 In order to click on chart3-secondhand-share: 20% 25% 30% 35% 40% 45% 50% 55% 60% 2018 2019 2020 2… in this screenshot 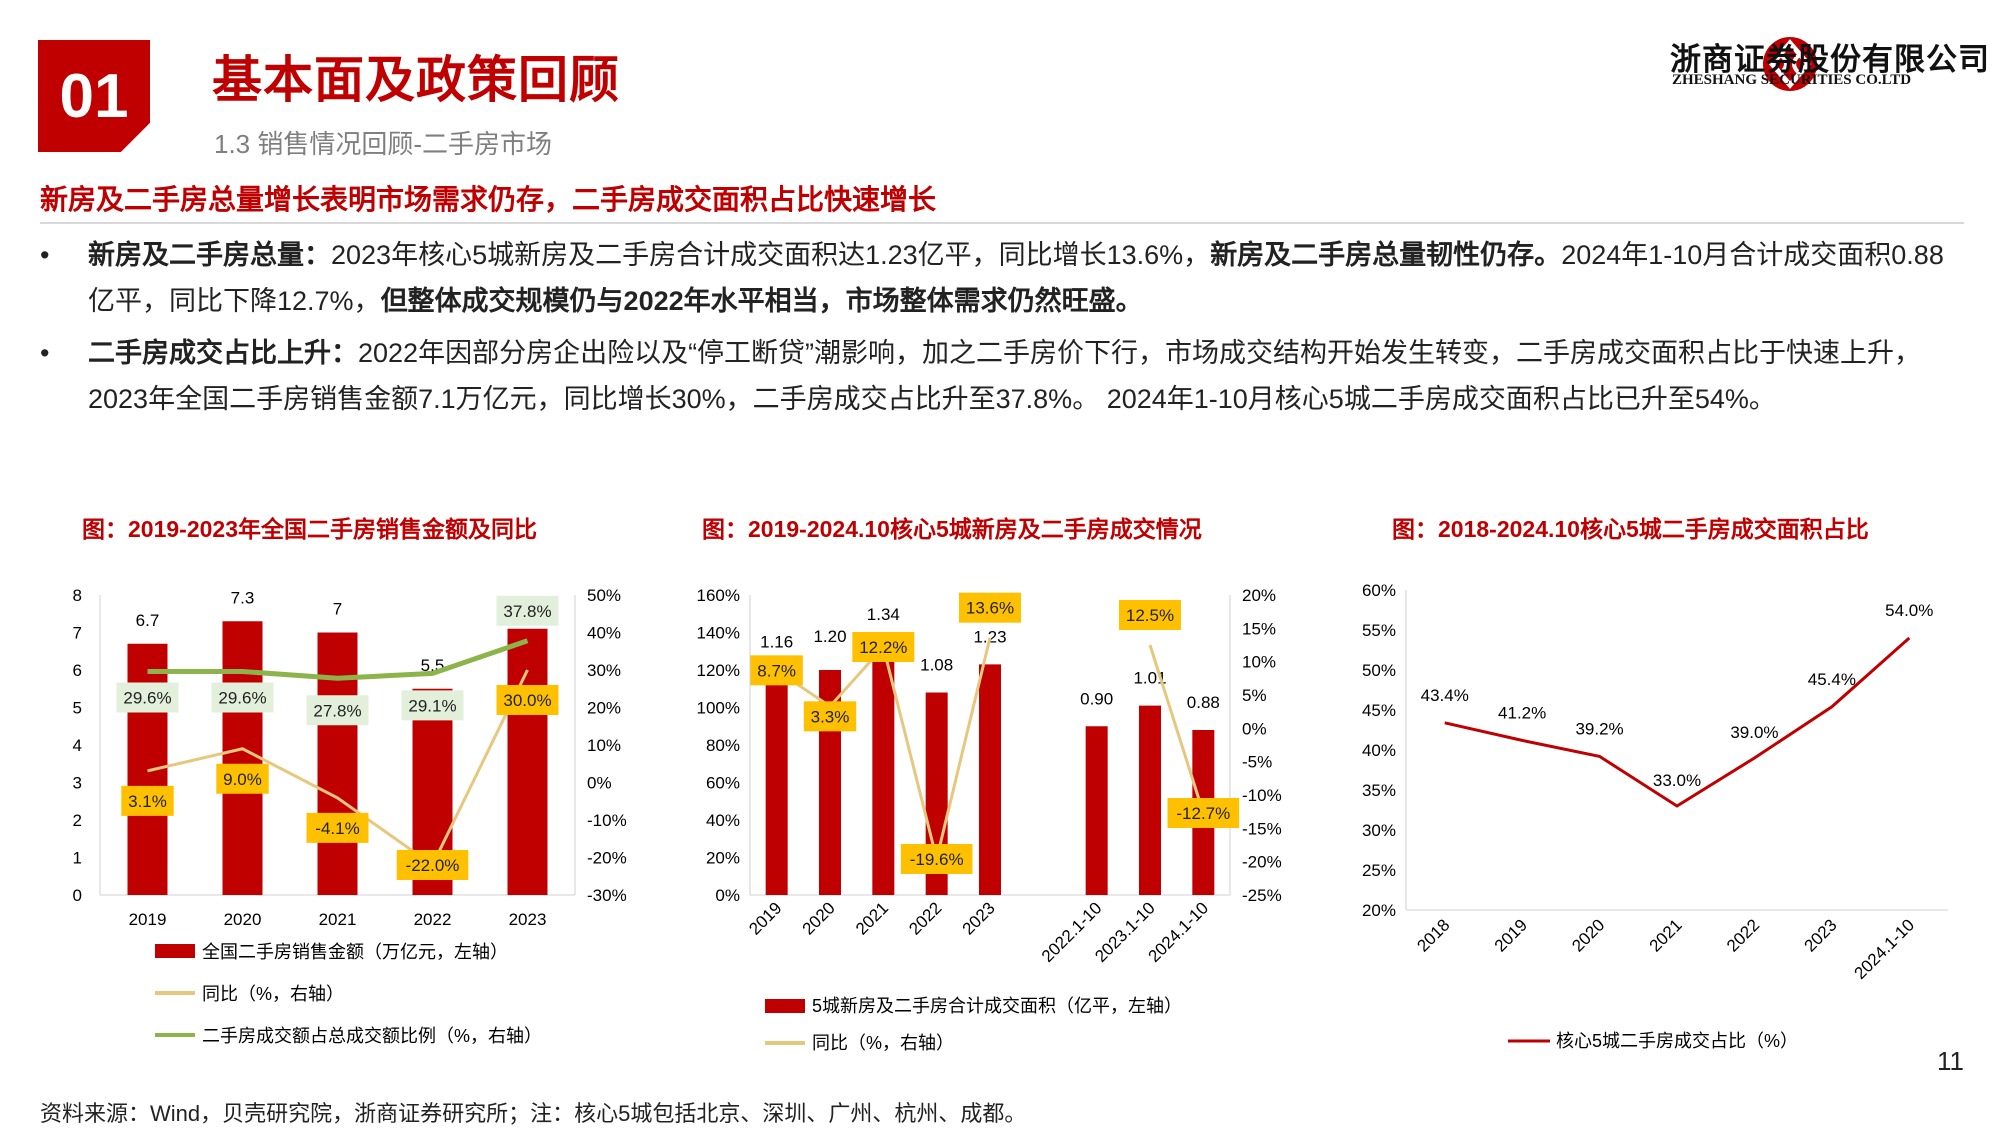, I will do `click(1655, 816)`.